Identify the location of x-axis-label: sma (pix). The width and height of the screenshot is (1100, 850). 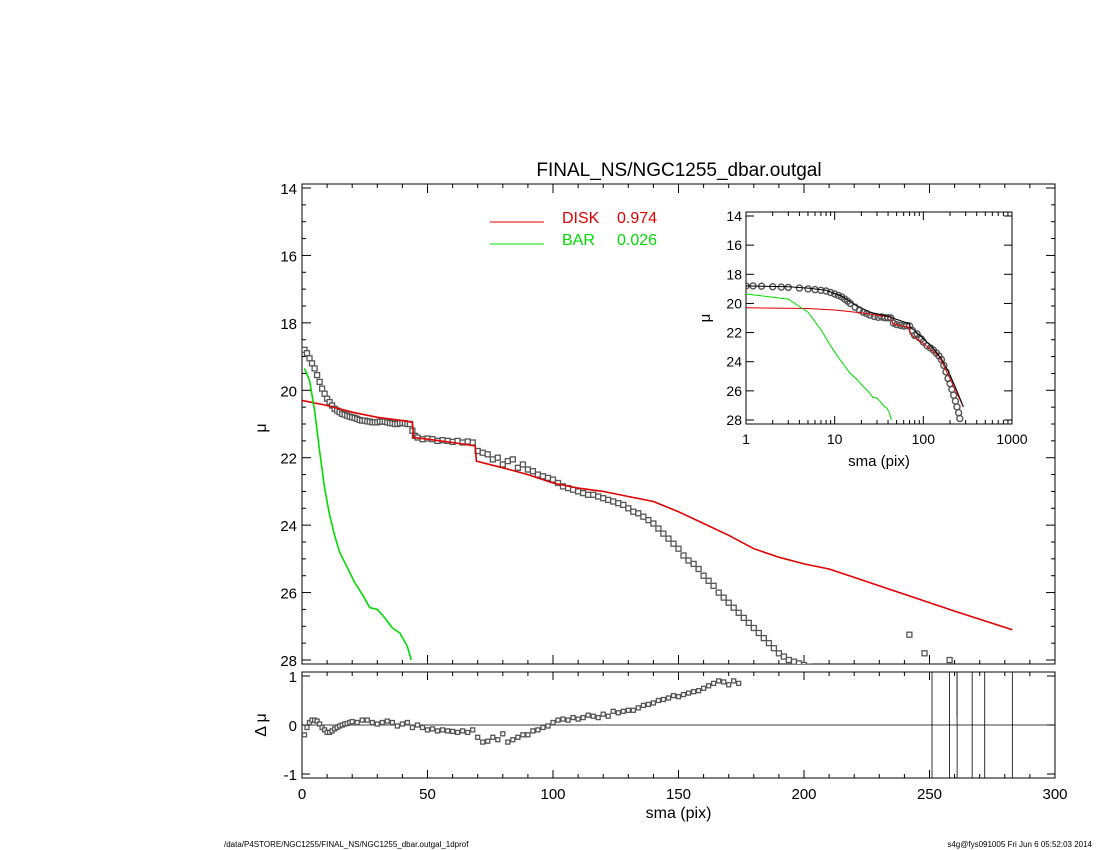
(679, 813).